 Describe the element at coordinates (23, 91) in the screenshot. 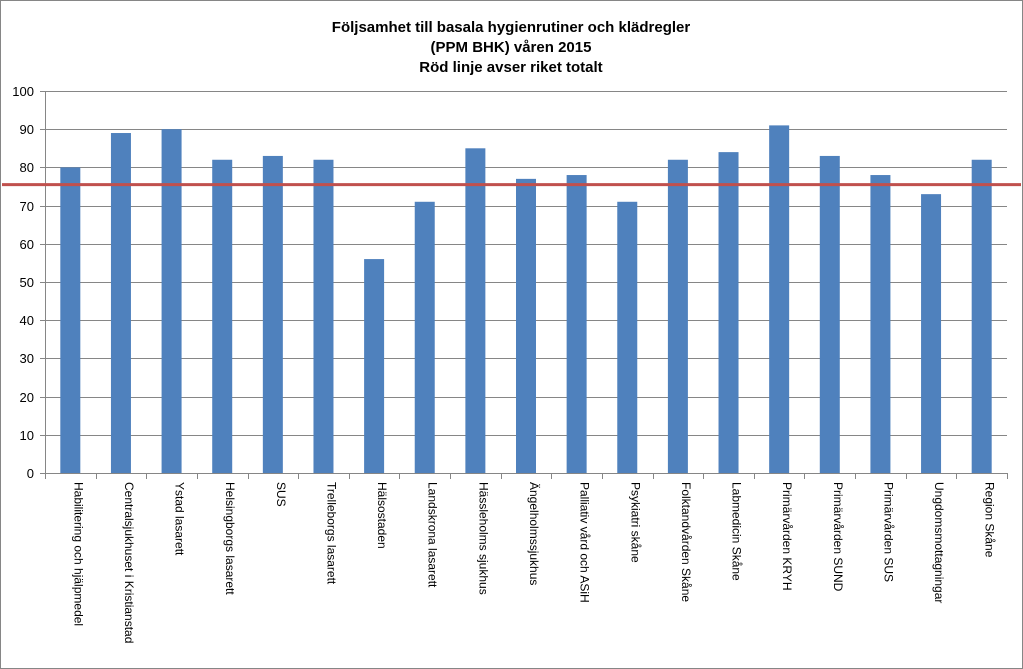

I see `y-tick-label: 100` at that location.